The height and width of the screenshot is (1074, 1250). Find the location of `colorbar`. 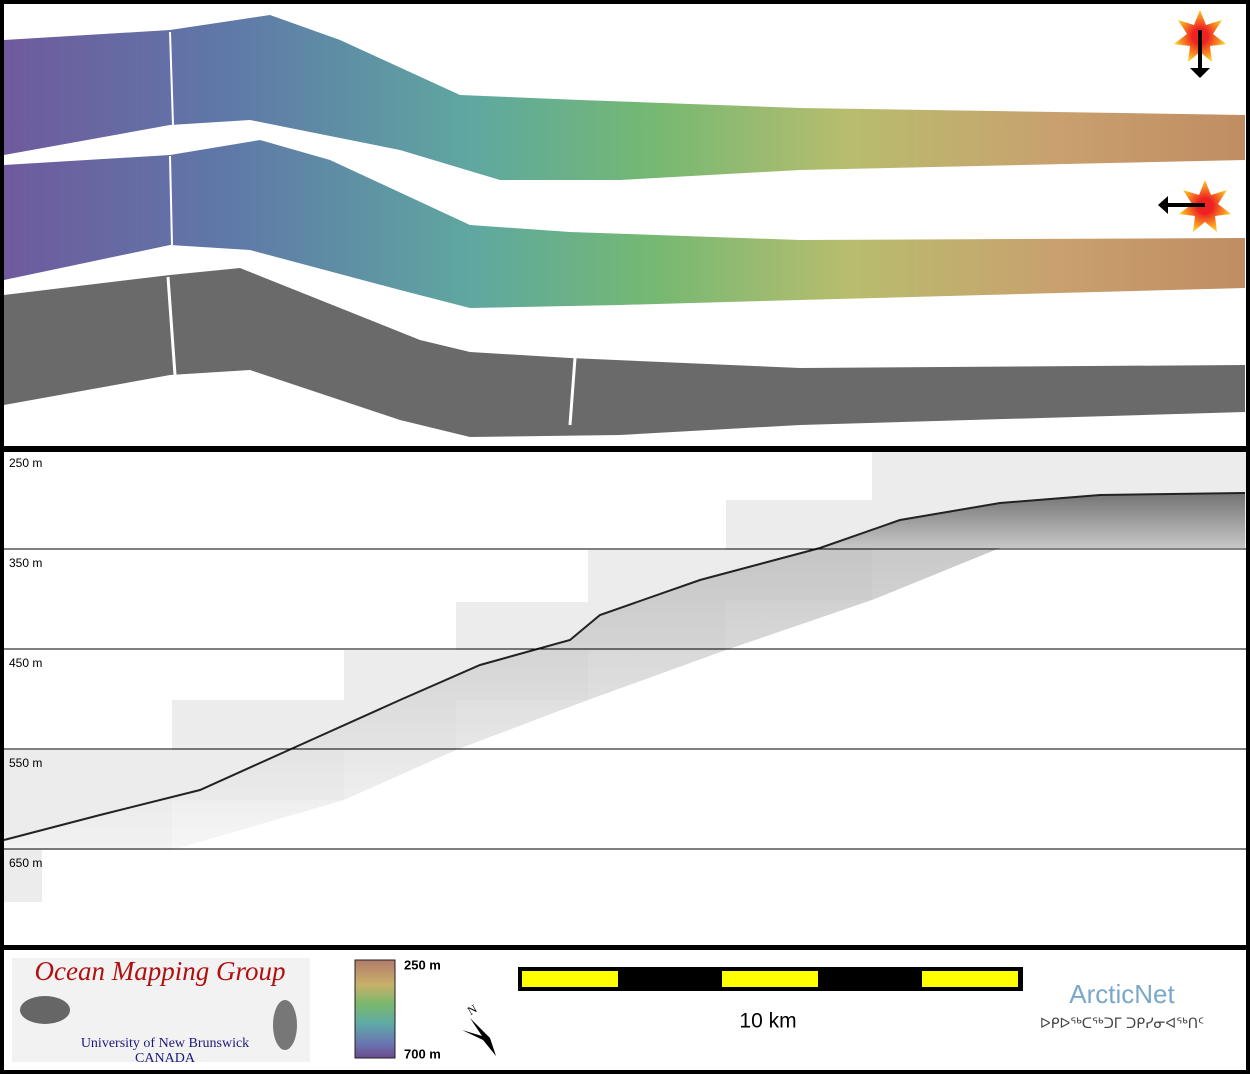

colorbar is located at coordinates (375, 1009).